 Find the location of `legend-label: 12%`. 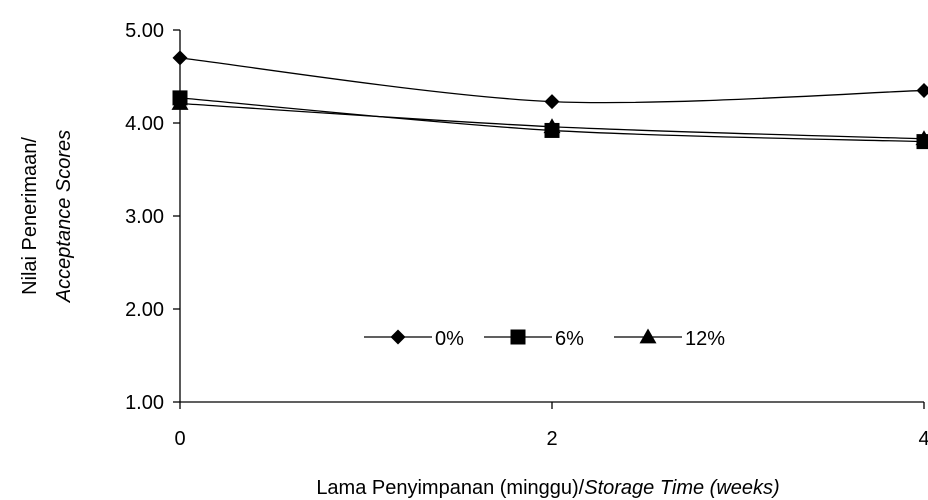

legend-label: 12% is located at coordinates (705, 339).